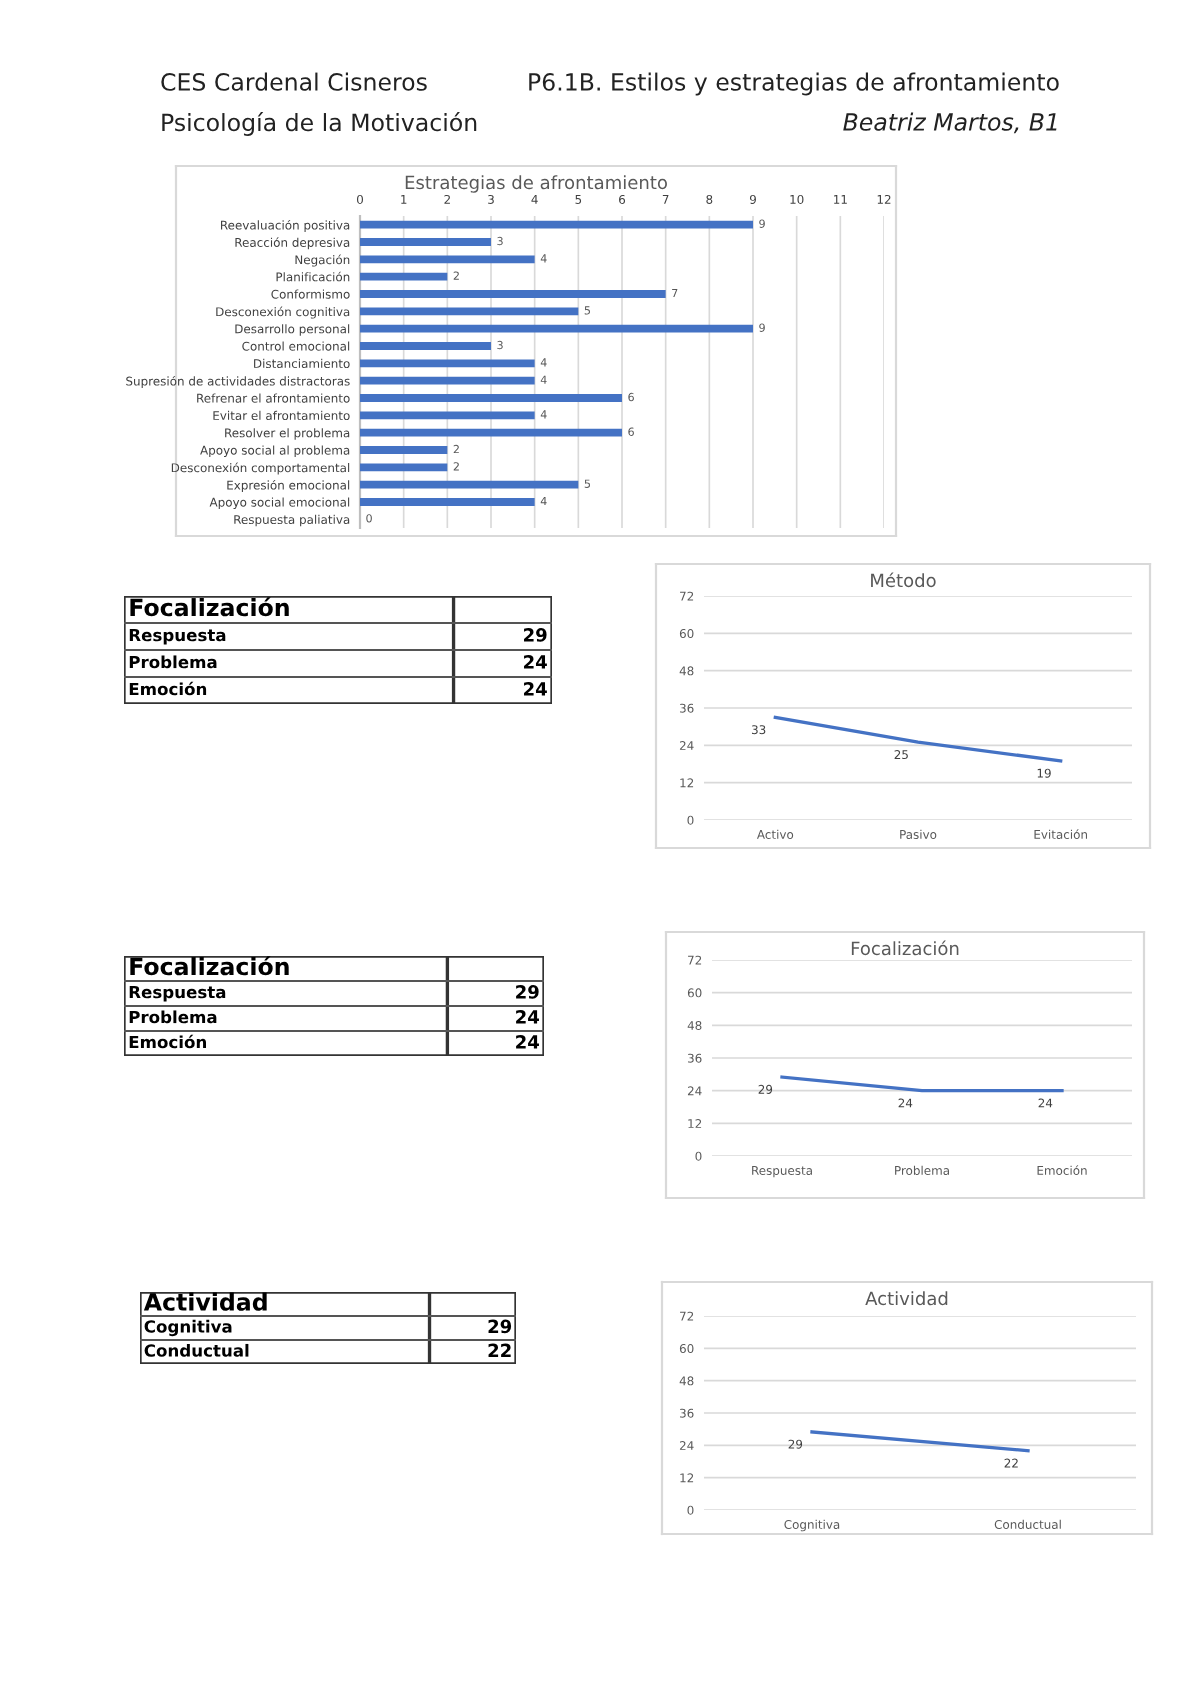 The height and width of the screenshot is (1696, 1198). I want to click on text: CES Cardenal Cisneros, so click(294, 81).